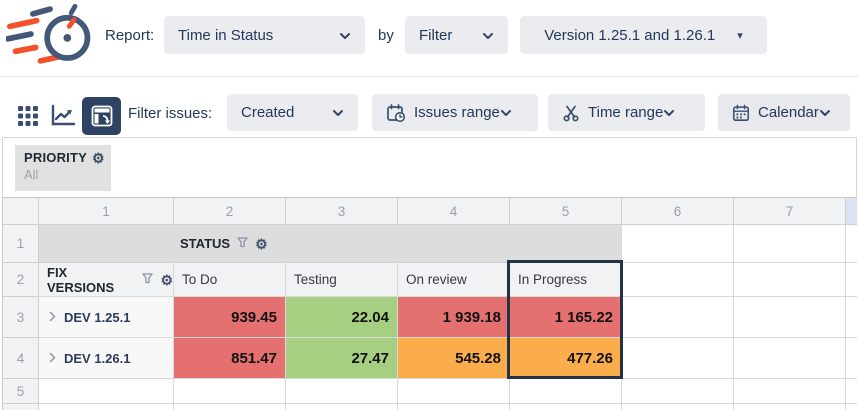 Image resolution: width=858 pixels, height=410 pixels. I want to click on group-by-value: Filter, so click(436, 35).